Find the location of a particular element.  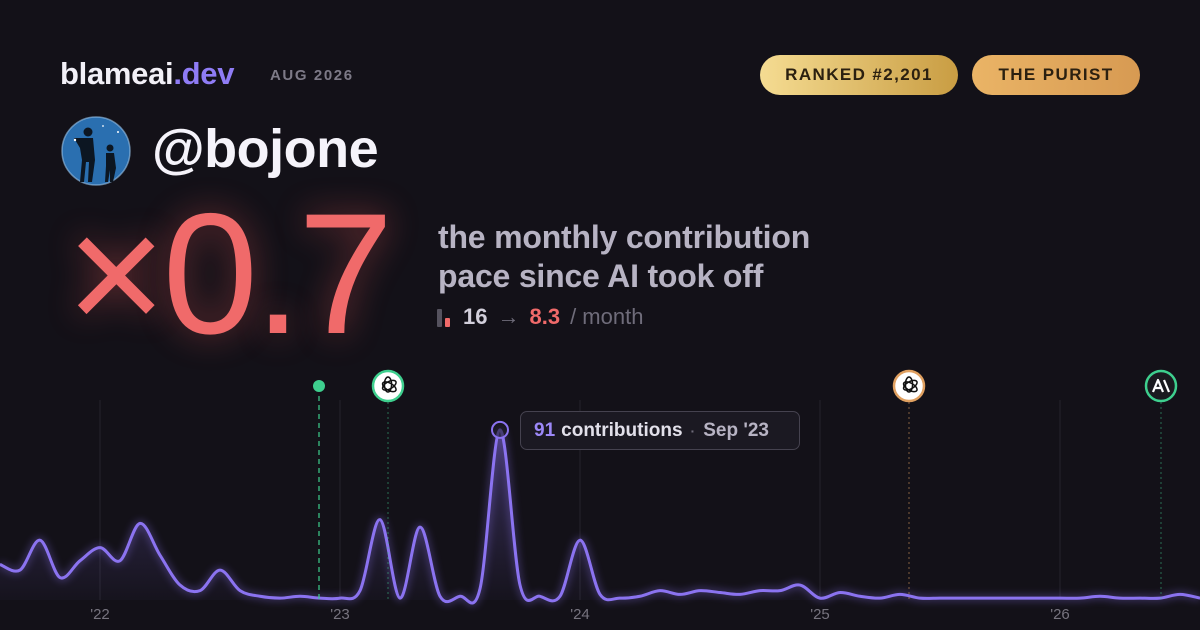

date: AUG 2026 is located at coordinates (312, 75).